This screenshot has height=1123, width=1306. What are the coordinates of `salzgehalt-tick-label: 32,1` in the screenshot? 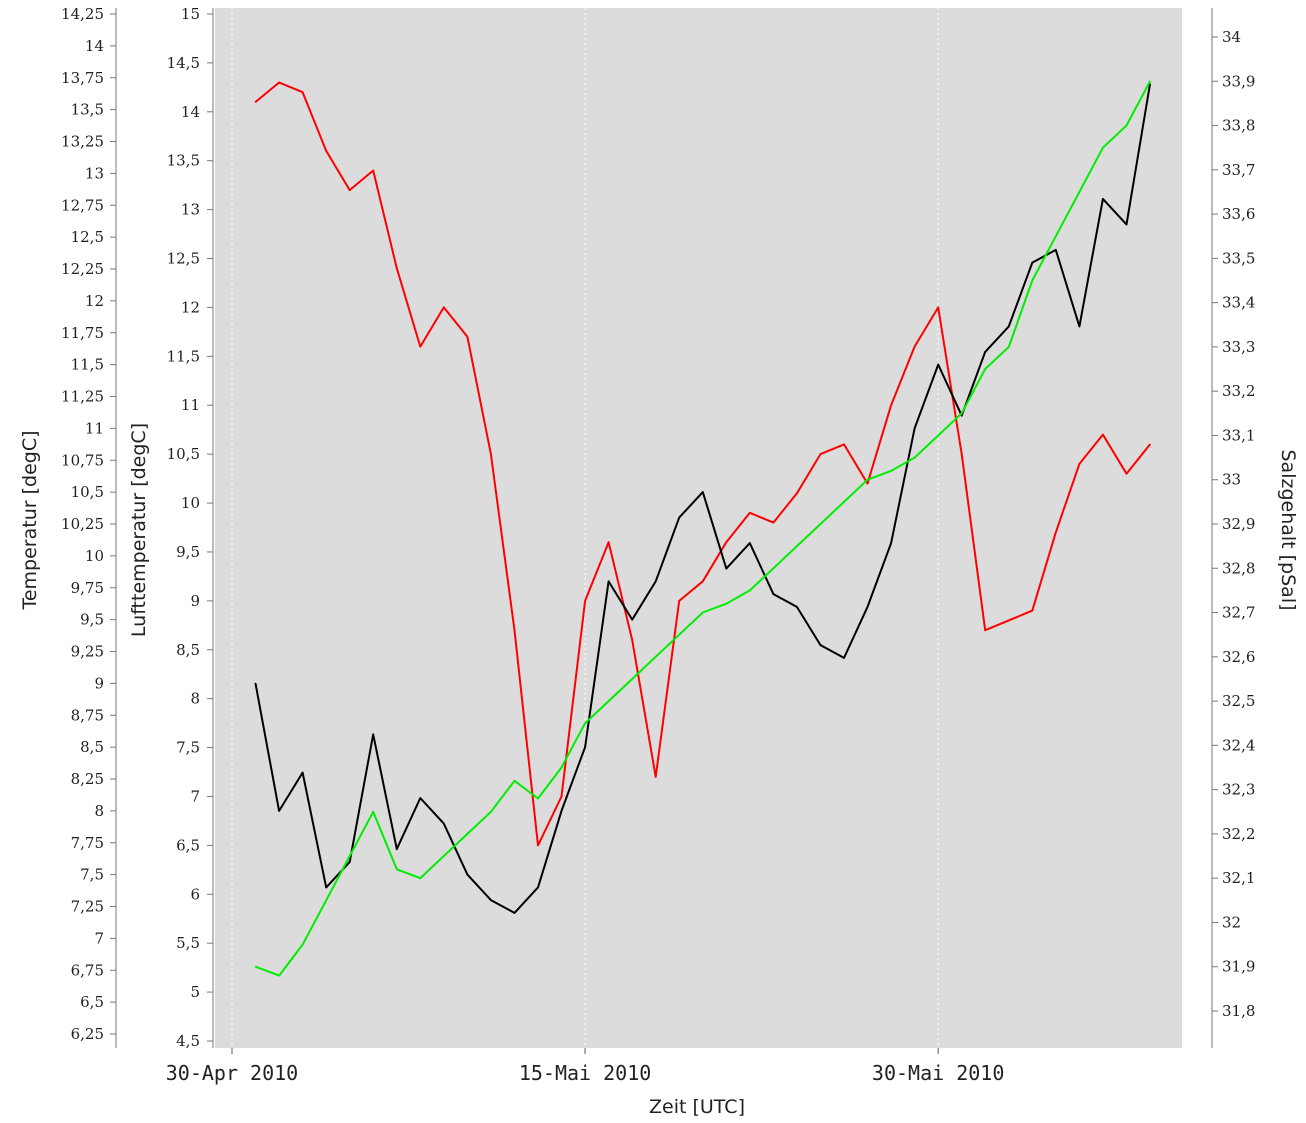 It's located at (1238, 878).